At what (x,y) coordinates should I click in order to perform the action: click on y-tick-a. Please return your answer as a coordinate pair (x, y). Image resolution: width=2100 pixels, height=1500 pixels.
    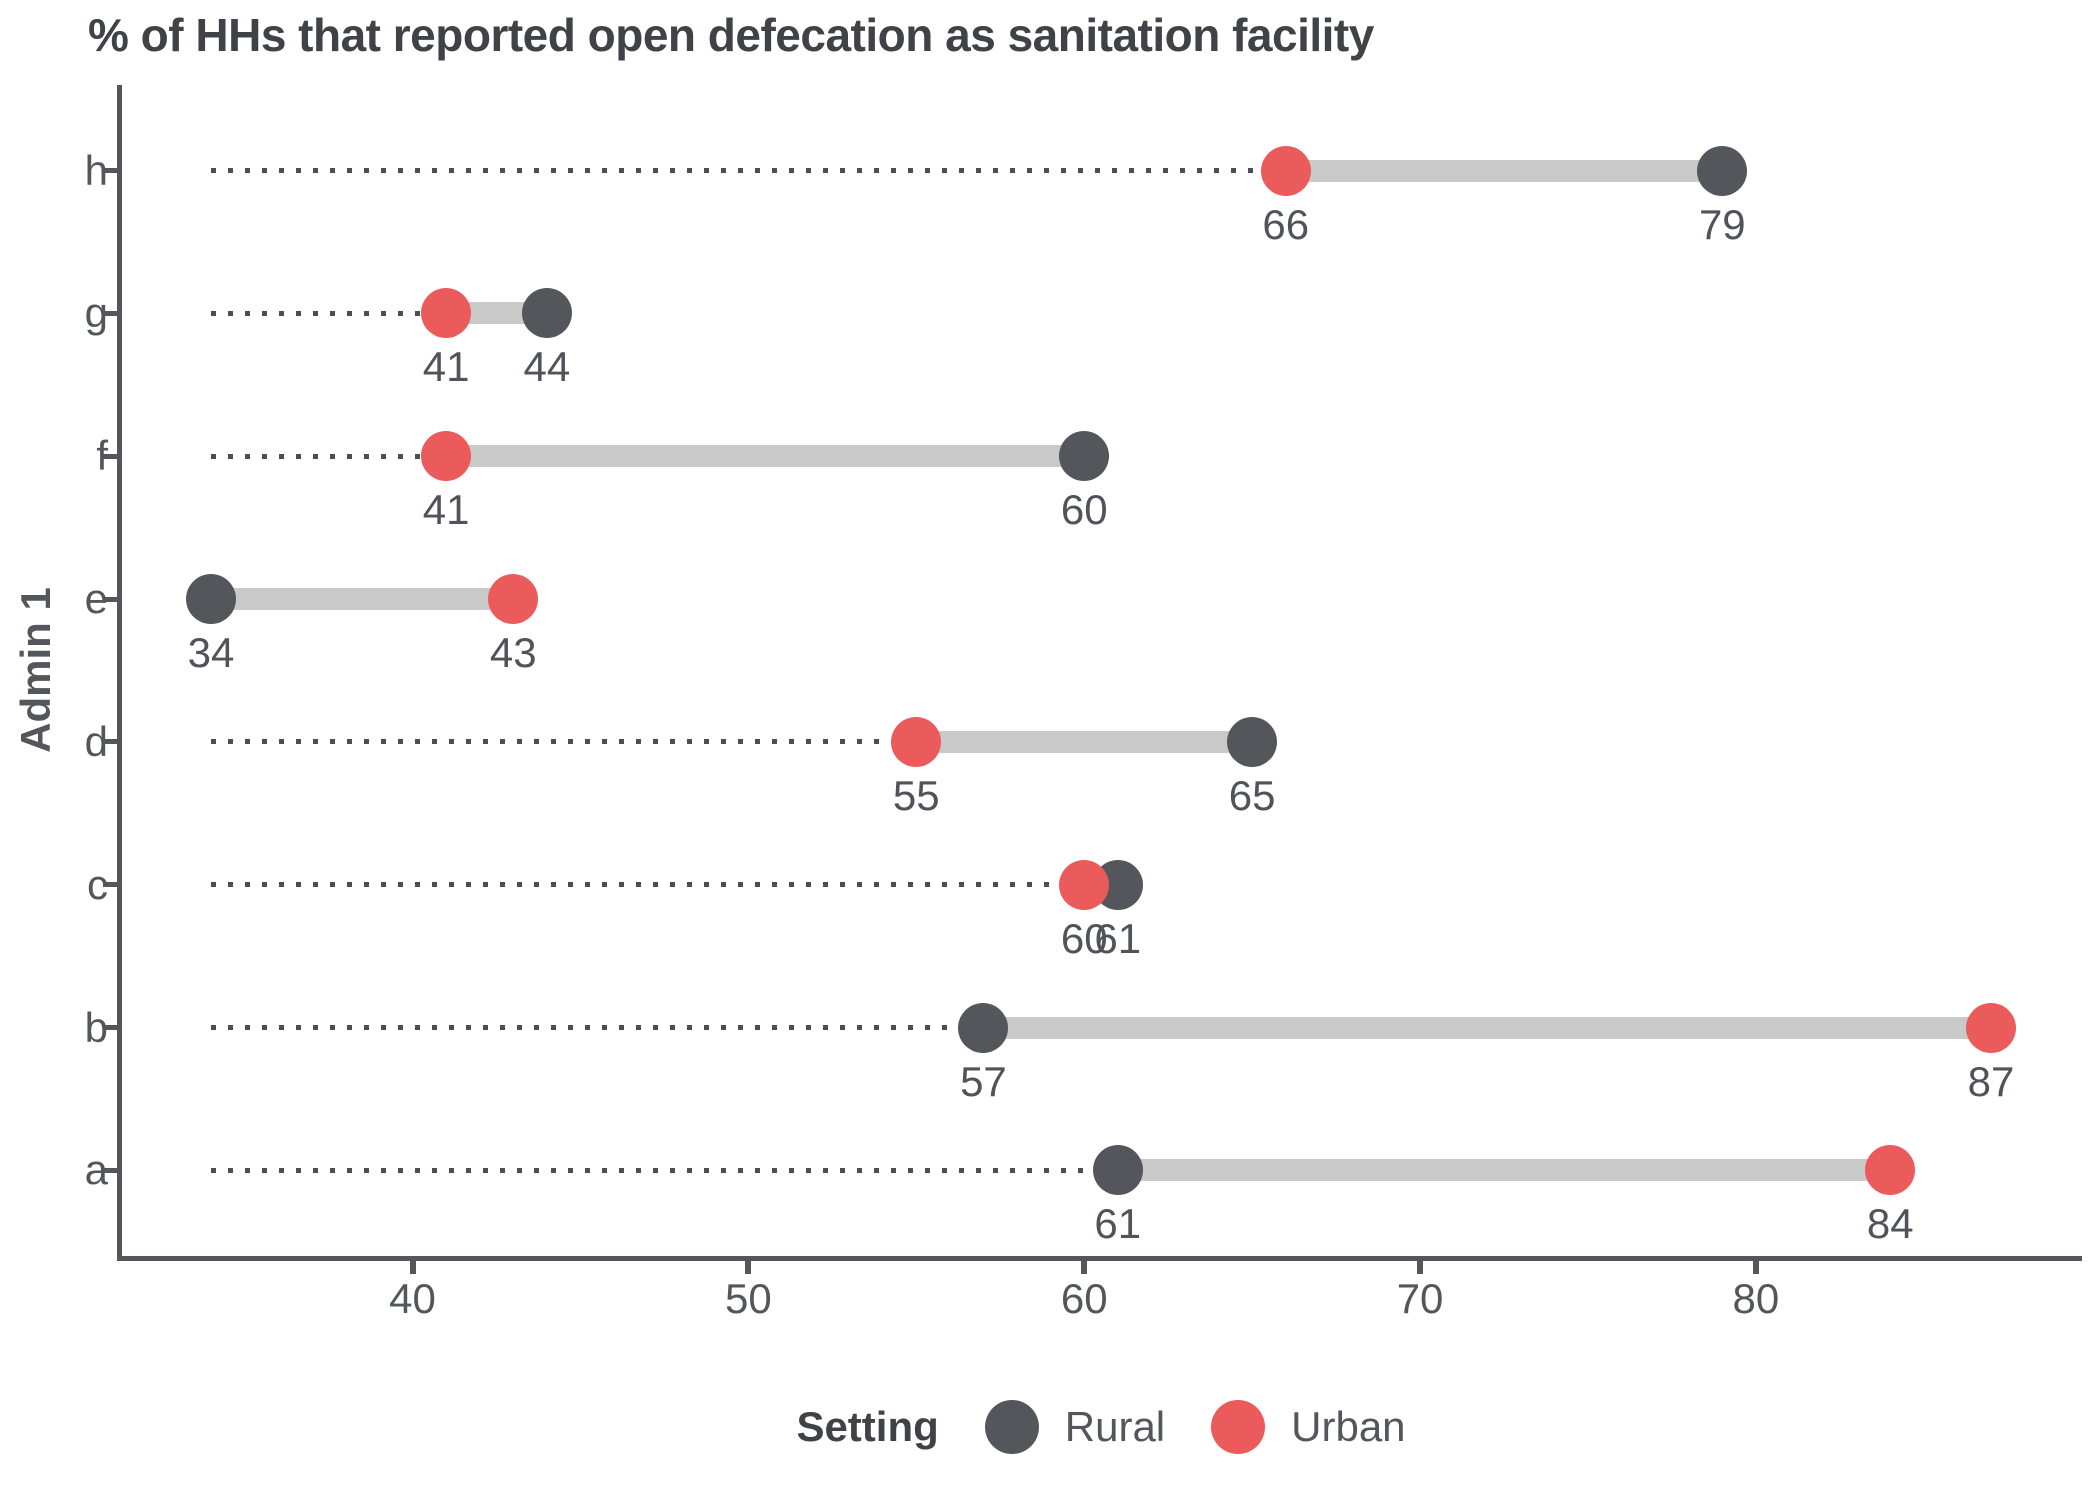
    Looking at the image, I should click on (110, 1170).